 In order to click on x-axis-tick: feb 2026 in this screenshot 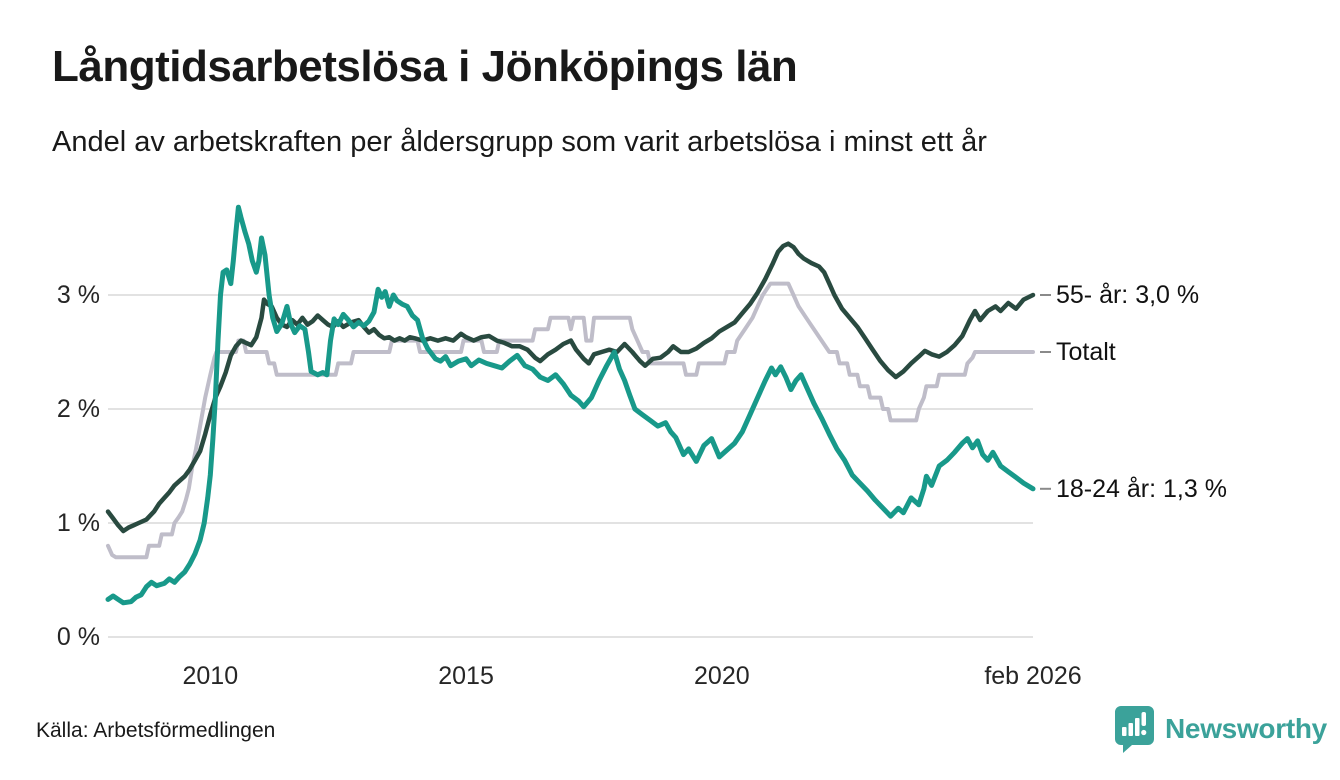, I will do `click(1033, 676)`.